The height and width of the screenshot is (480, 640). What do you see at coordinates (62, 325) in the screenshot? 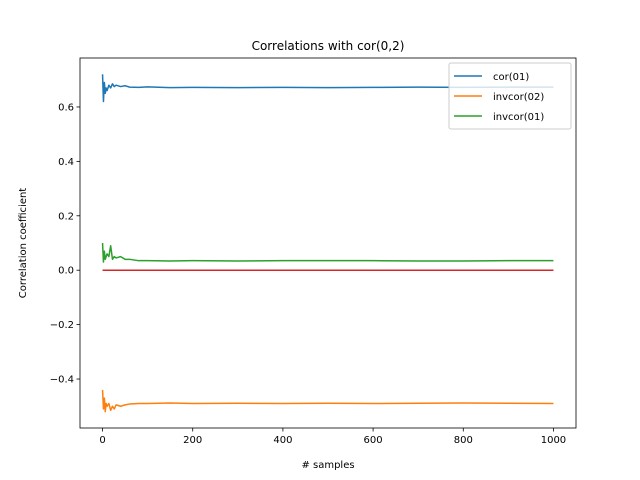
I see `y-tick-label: −0.2` at bounding box center [62, 325].